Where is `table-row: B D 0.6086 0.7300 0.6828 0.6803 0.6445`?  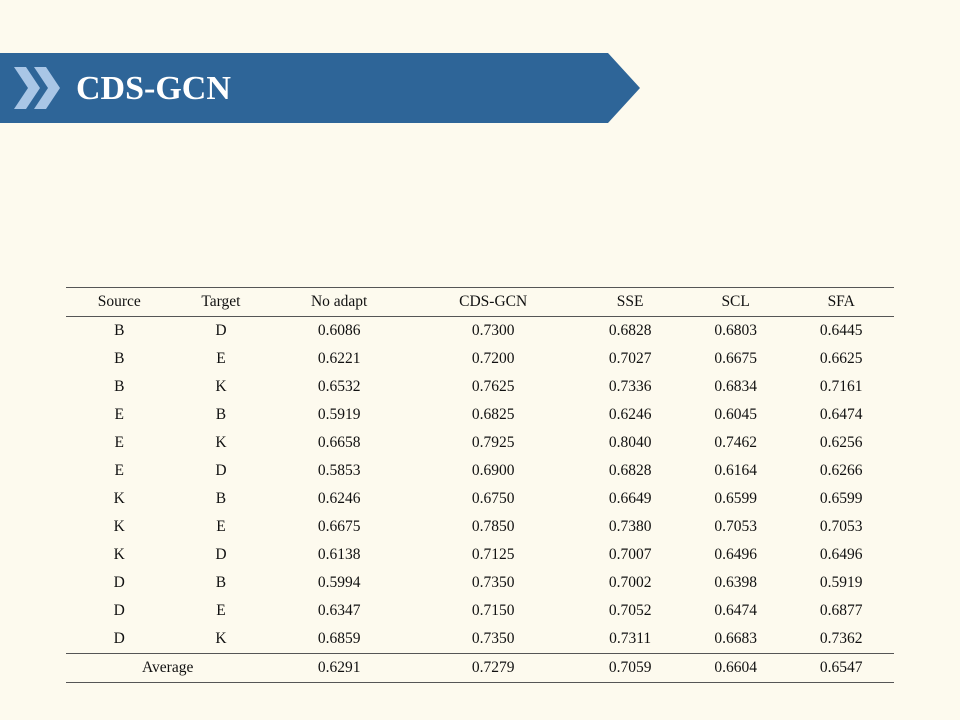
table-row: B D 0.6086 0.7300 0.6828 0.6803 0.6445 is located at coordinates (480, 331).